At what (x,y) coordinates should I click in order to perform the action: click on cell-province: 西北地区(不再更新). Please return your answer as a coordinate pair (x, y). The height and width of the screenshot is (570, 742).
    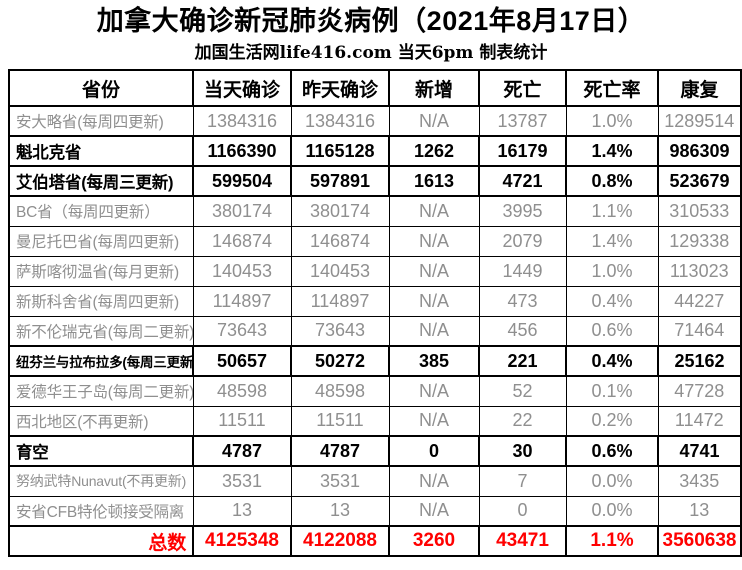
    Looking at the image, I should click on (101, 421).